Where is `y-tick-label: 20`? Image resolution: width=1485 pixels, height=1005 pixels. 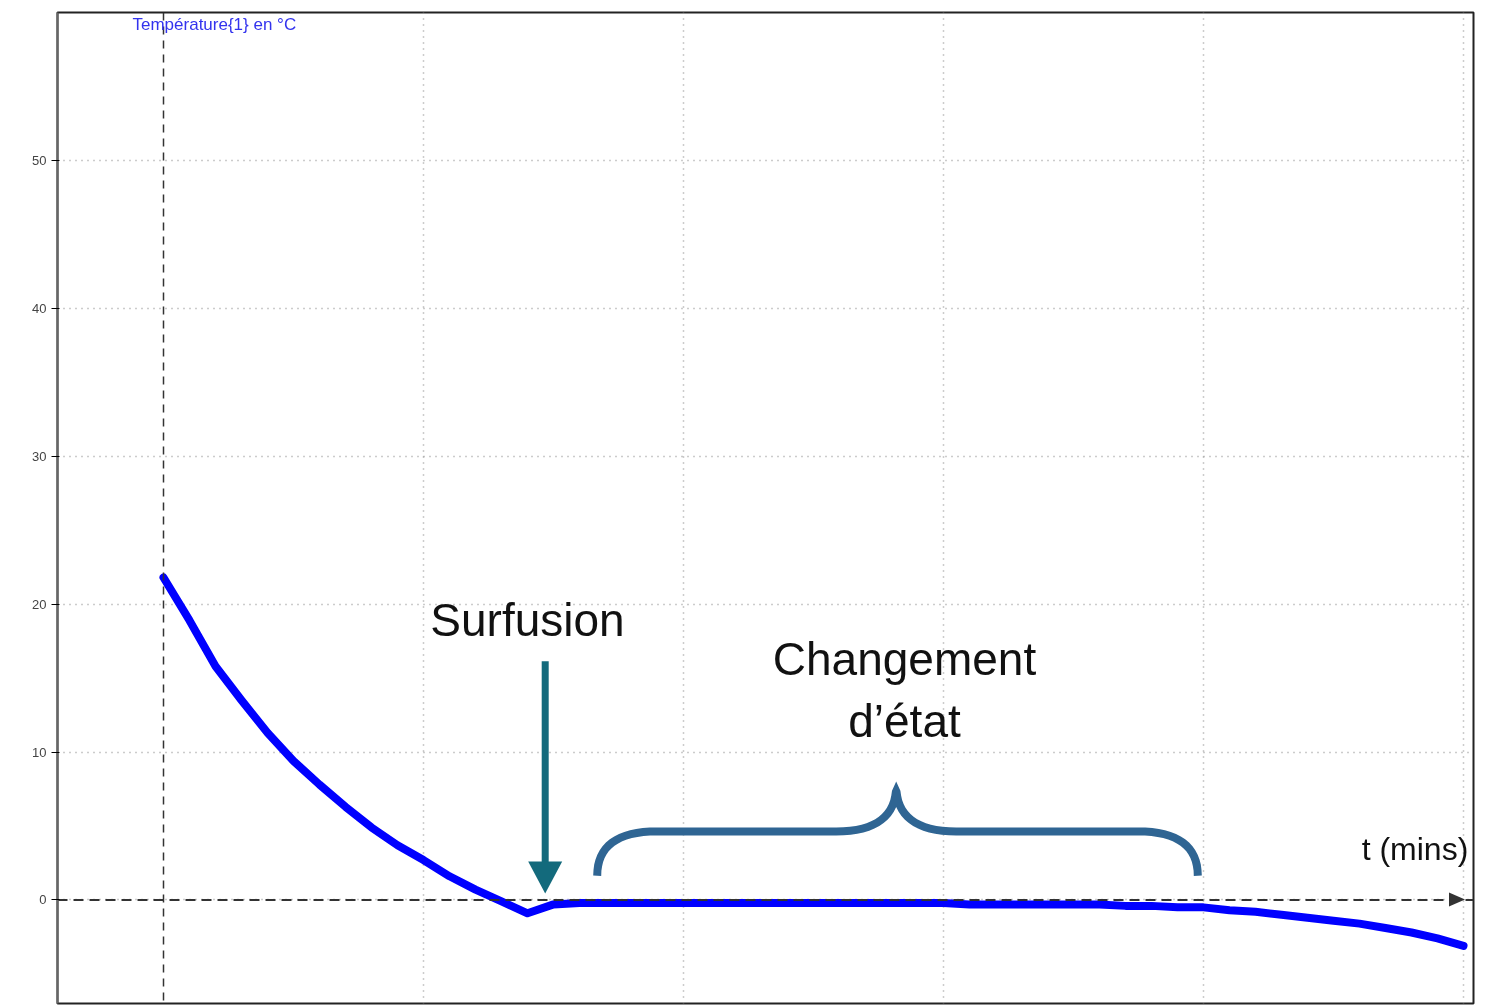 y-tick-label: 20 is located at coordinates (39, 604).